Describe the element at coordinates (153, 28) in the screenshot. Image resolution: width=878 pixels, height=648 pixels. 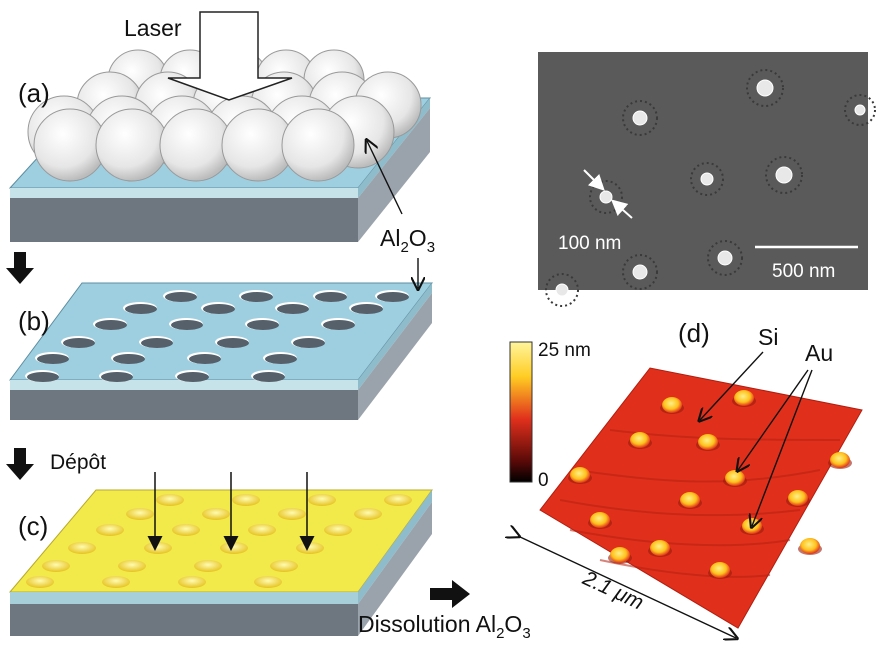
I see `laser-label: Laser` at that location.